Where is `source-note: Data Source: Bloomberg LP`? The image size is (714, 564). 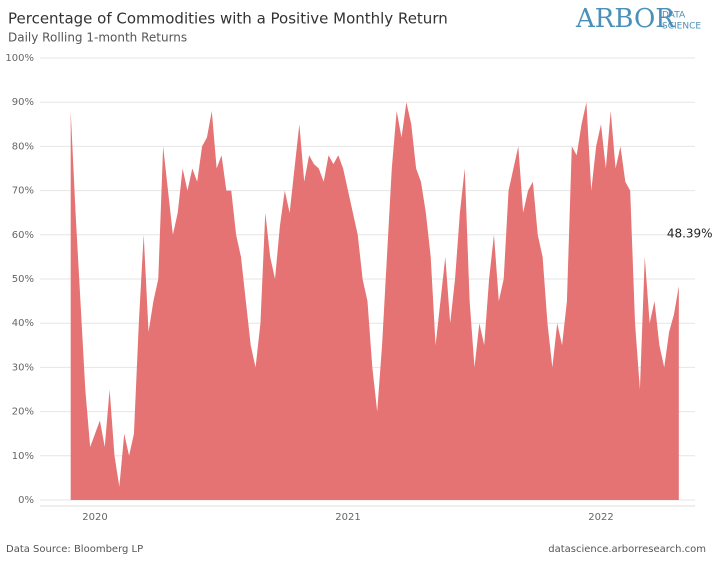
source-note: Data Source: Bloomberg LP is located at coordinates (74, 549).